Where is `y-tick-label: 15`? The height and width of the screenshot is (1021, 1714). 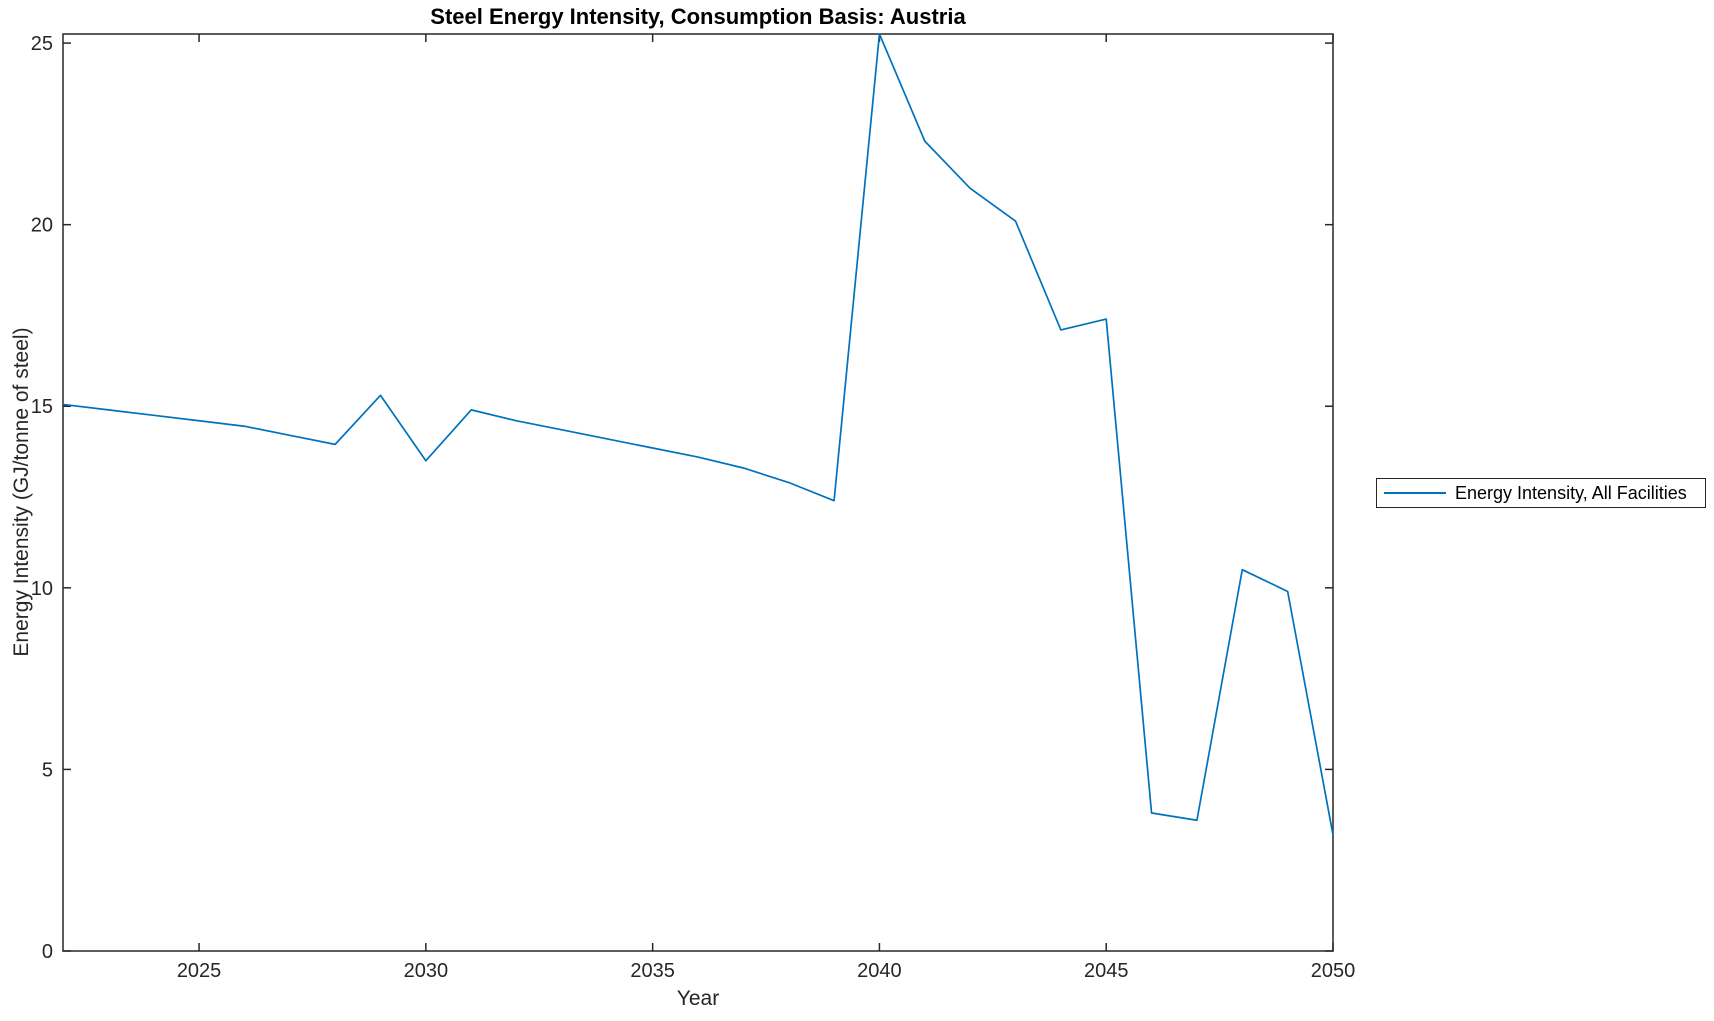 y-tick-label: 15 is located at coordinates (42, 407).